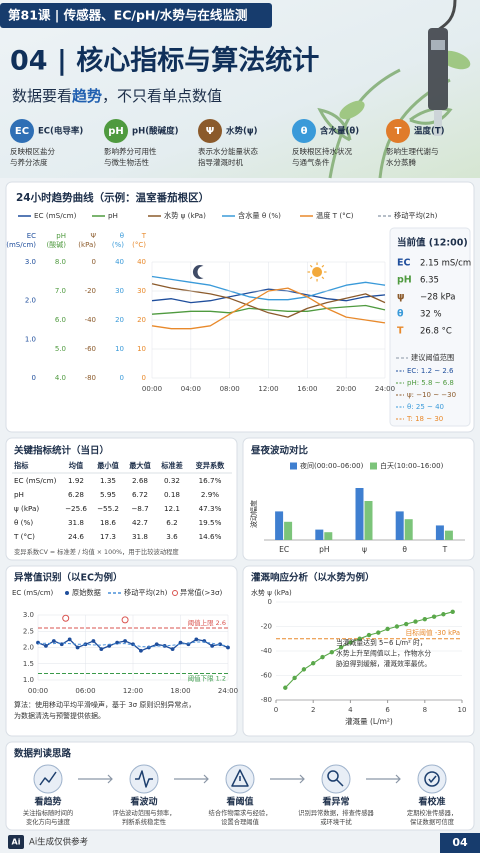  What do you see at coordinates (210, 480) in the screenshot?
I see `table-cell: 16.7%` at bounding box center [210, 480].